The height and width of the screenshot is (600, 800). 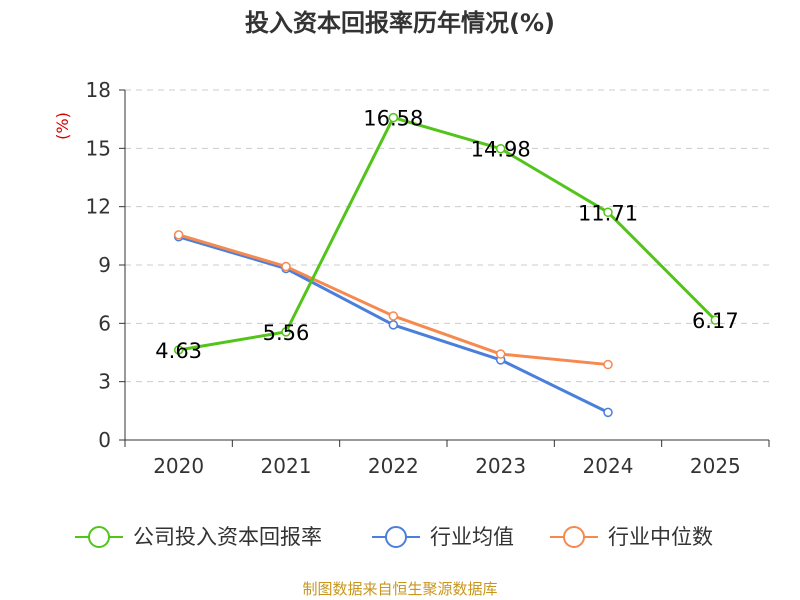 I want to click on data-label-2025: 6.17, so click(x=715, y=321).